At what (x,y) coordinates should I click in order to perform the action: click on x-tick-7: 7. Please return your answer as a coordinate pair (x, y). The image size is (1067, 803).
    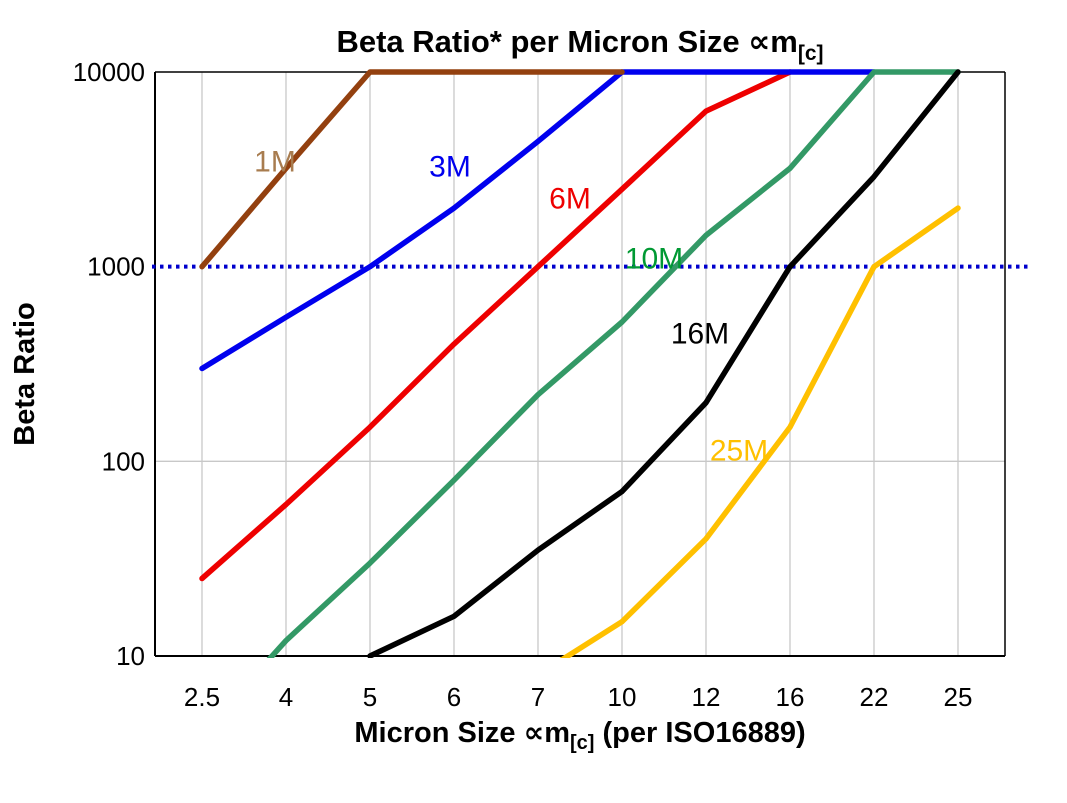
    Looking at the image, I should click on (538, 697).